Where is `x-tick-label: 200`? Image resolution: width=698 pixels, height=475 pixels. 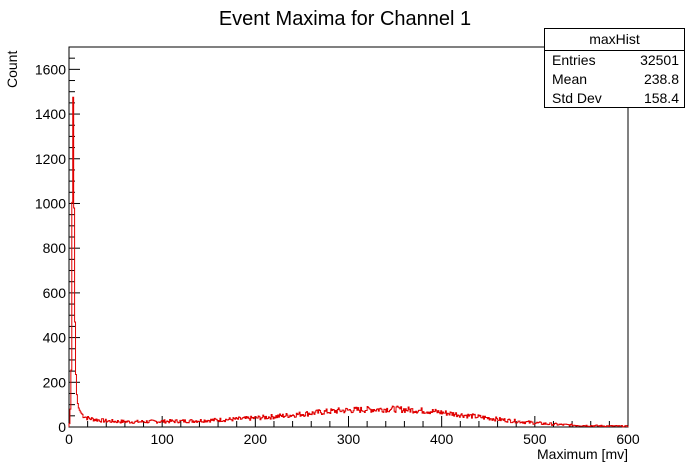 x-tick-label: 200 is located at coordinates (256, 439).